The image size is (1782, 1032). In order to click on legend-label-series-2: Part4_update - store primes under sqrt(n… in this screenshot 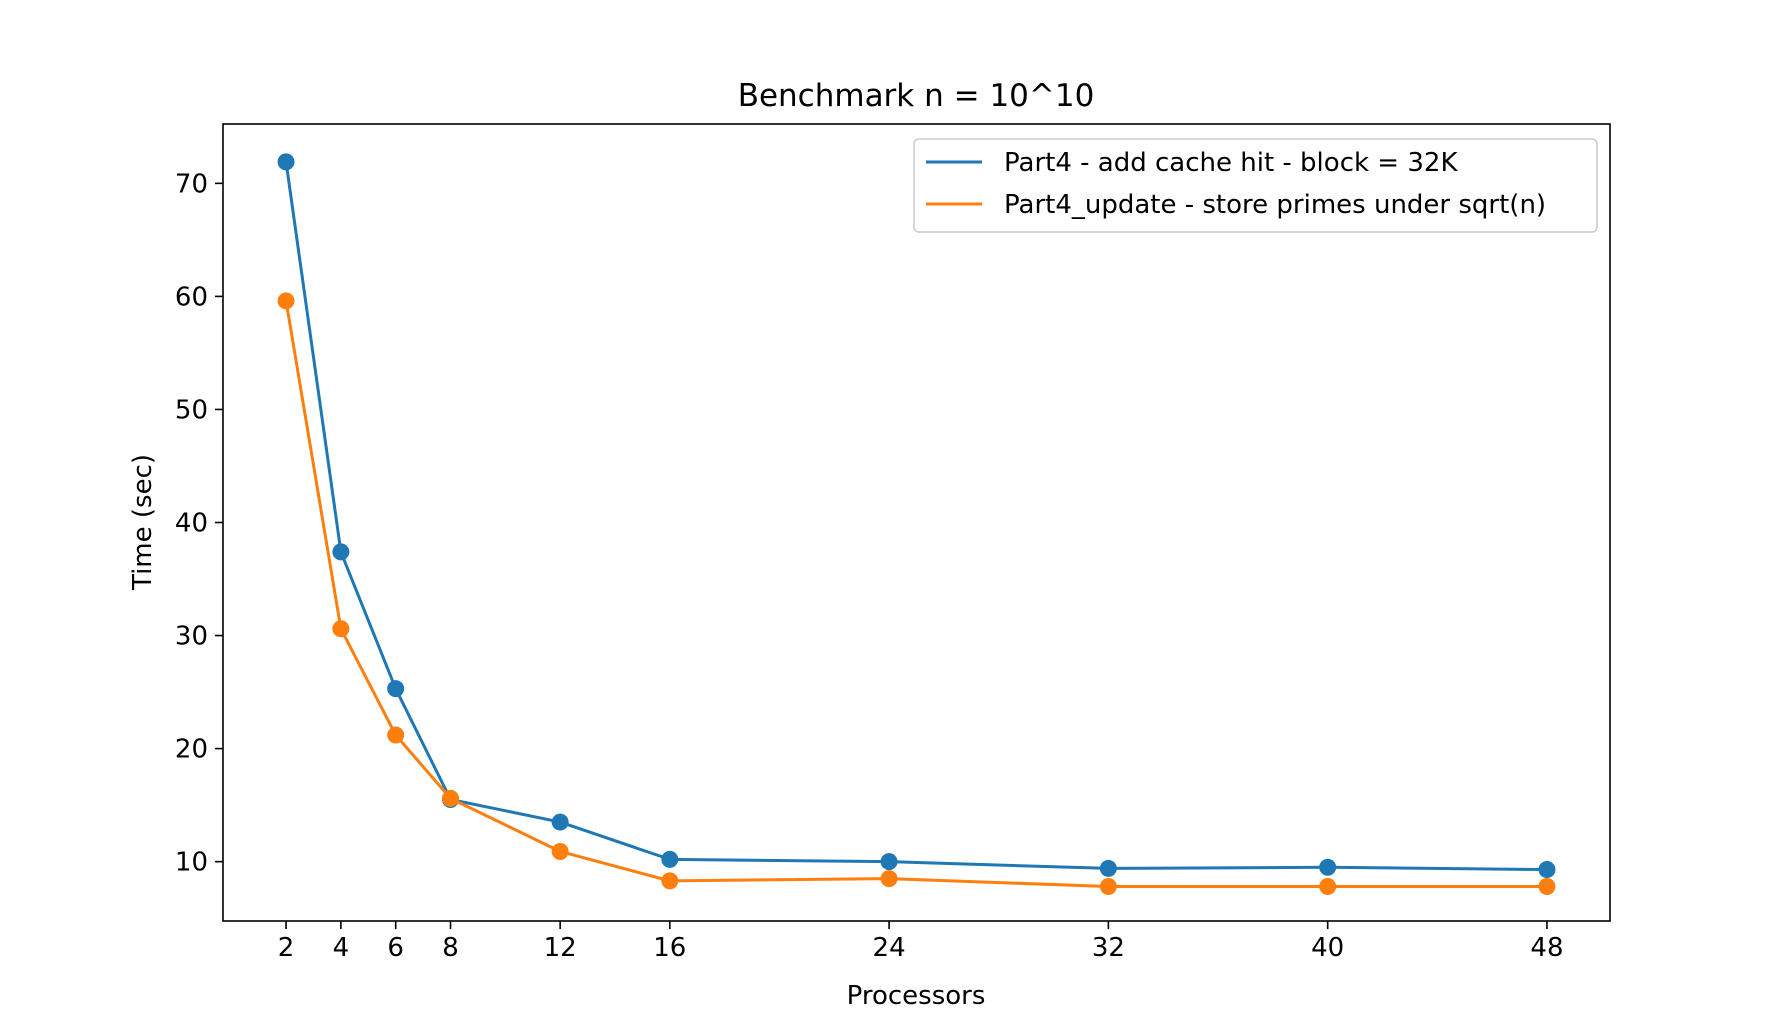, I will do `click(1275, 205)`.